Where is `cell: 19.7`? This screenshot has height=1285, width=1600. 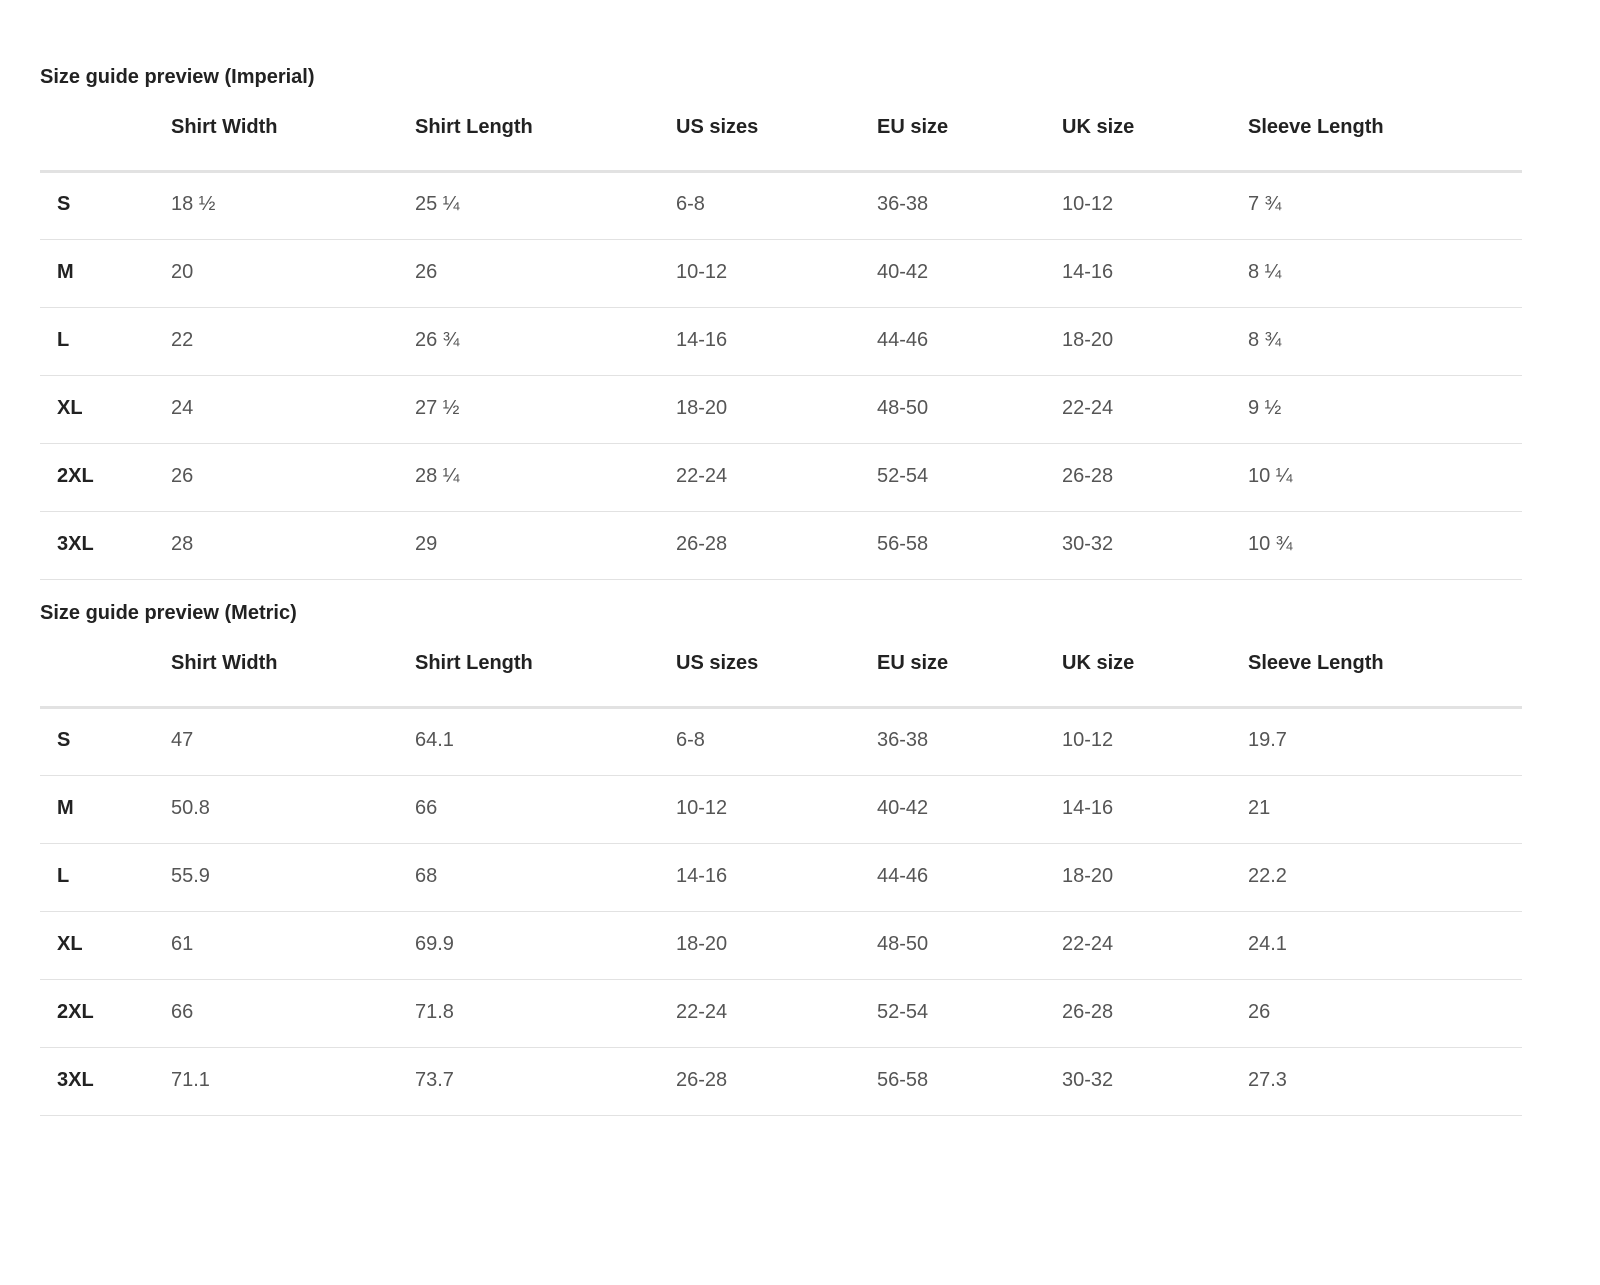 cell: 19.7 is located at coordinates (1267, 740).